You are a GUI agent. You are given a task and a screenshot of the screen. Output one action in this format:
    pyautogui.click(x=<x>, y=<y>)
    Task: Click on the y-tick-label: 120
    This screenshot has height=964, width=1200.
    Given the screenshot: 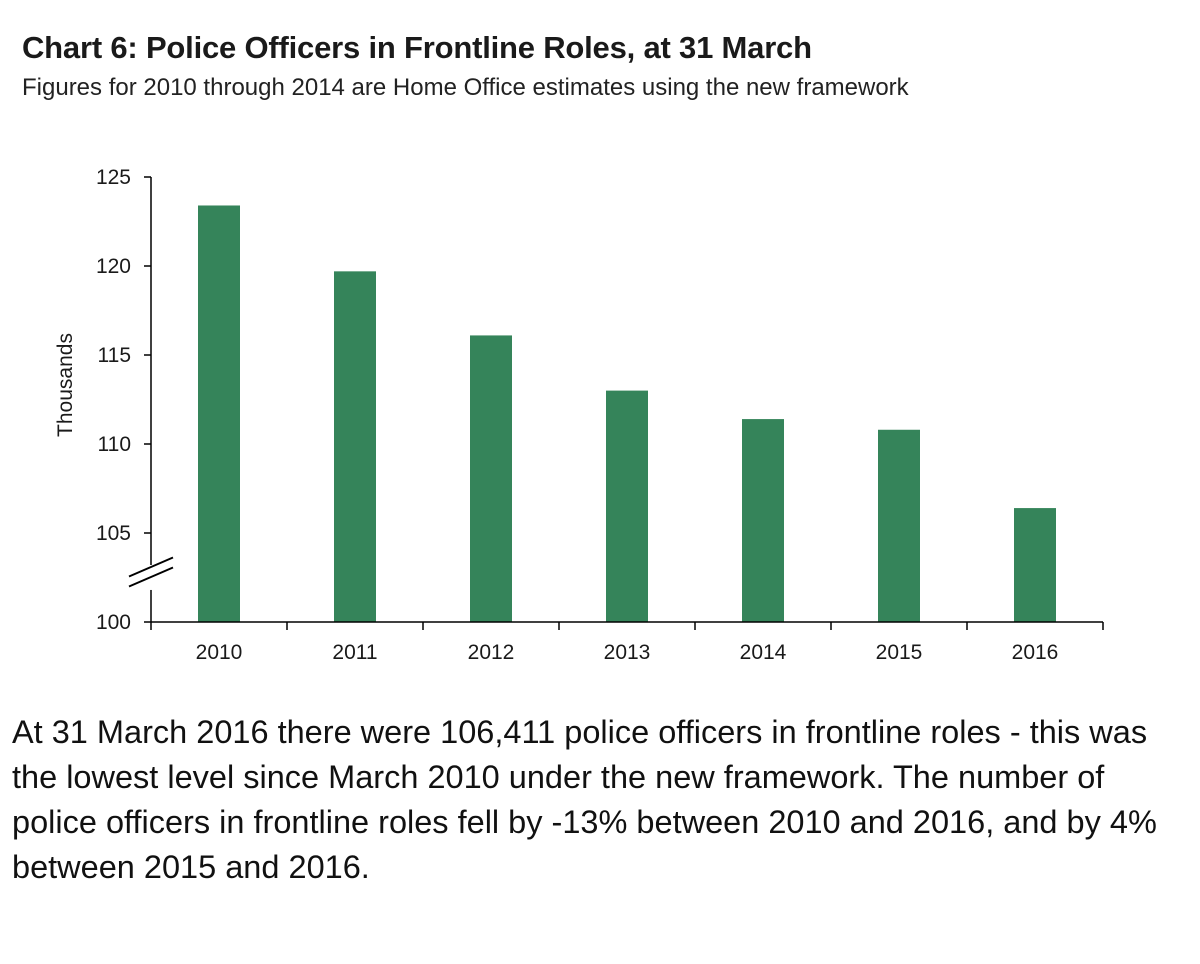 What is the action you would take?
    pyautogui.click(x=113, y=266)
    